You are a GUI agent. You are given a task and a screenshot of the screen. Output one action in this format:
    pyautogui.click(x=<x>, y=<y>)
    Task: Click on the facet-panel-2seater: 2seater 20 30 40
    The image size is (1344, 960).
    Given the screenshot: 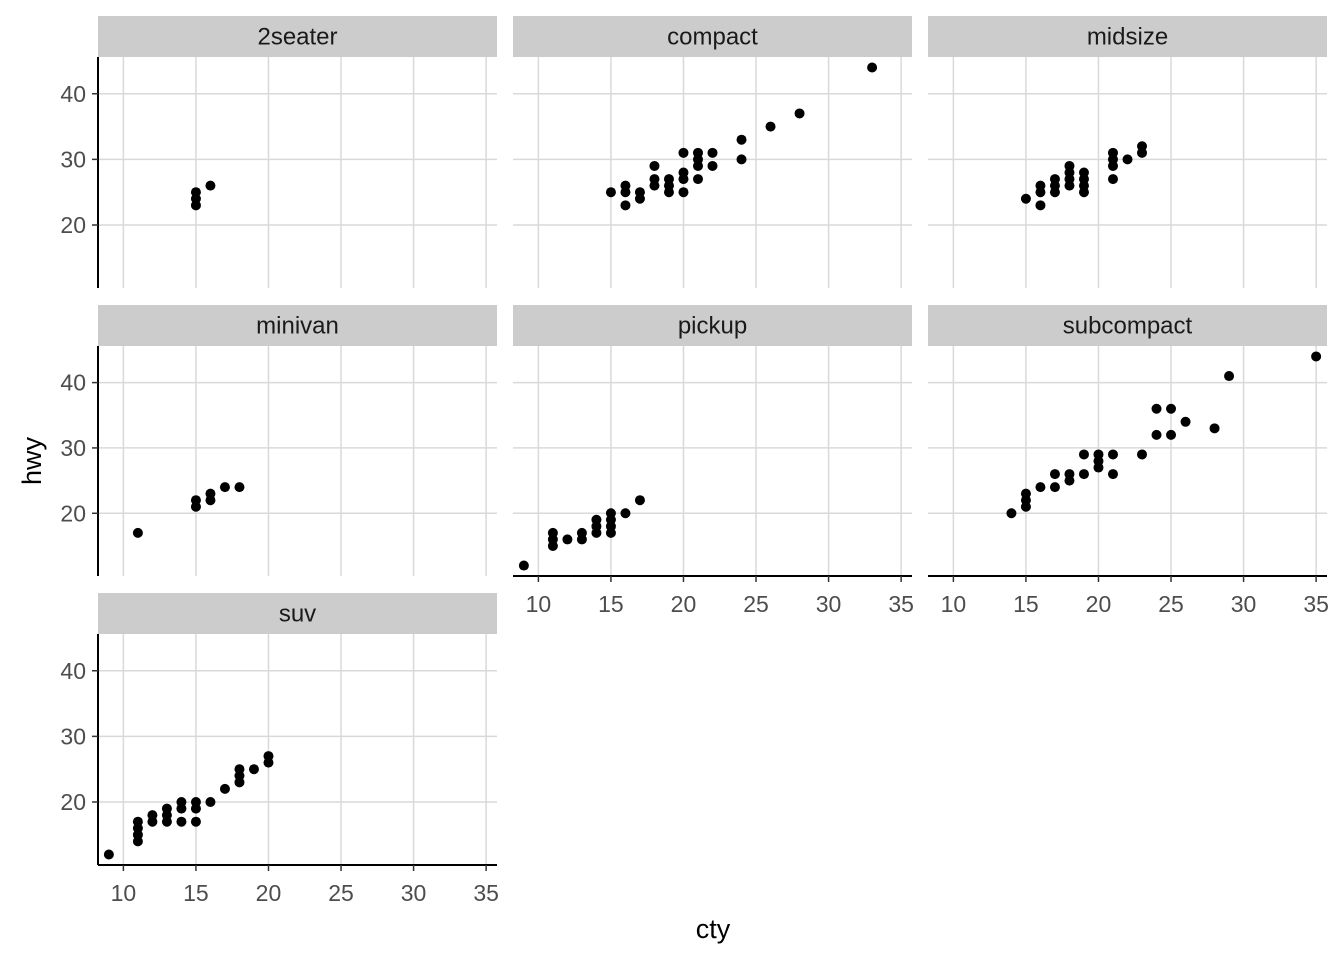 What is the action you would take?
    pyautogui.click(x=278, y=152)
    